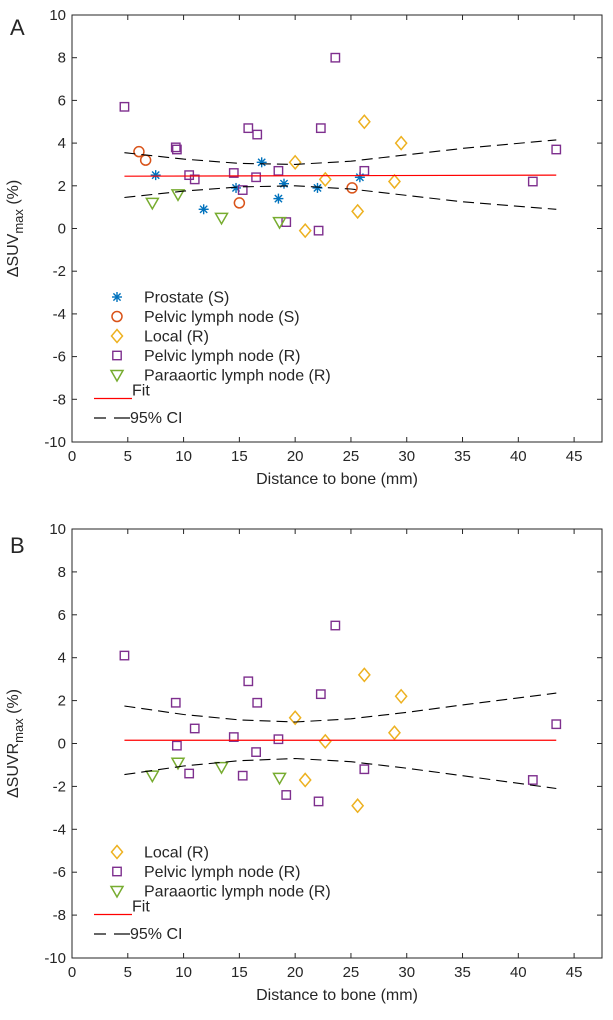 The height and width of the screenshot is (1020, 613). Describe the element at coordinates (59, 357) in the screenshot. I see `y-tick-label: -6` at that location.